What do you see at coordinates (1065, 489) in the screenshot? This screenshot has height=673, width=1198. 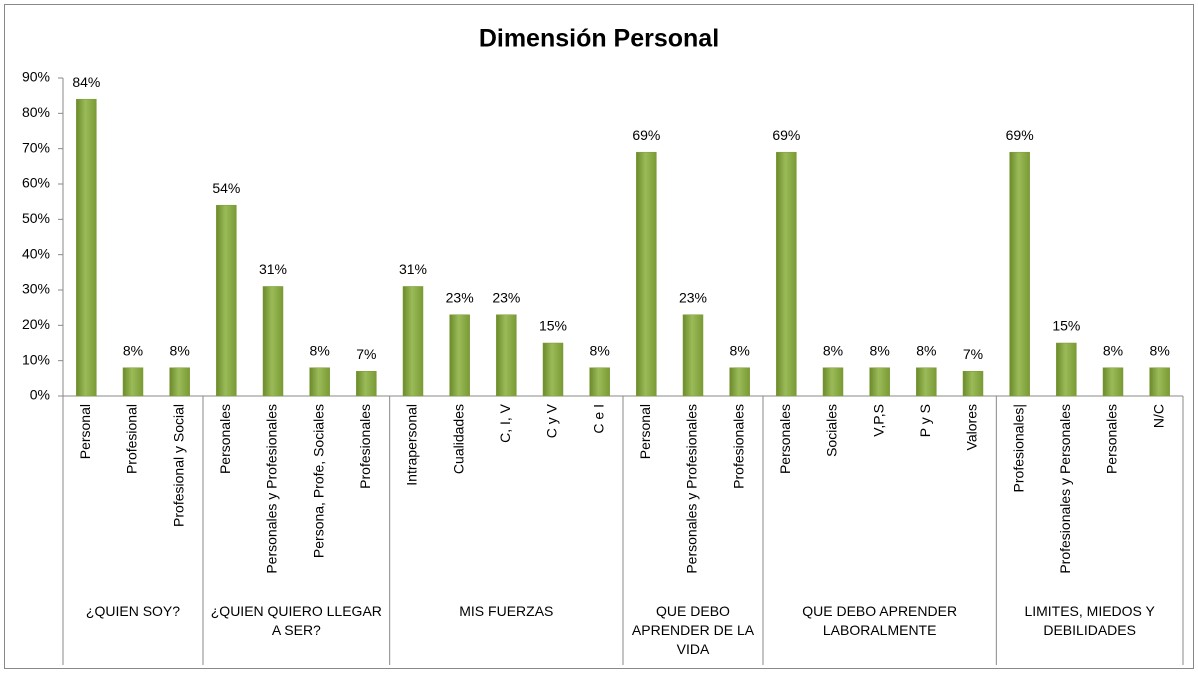 I see `x-tick-label: Profesionales y Personales` at bounding box center [1065, 489].